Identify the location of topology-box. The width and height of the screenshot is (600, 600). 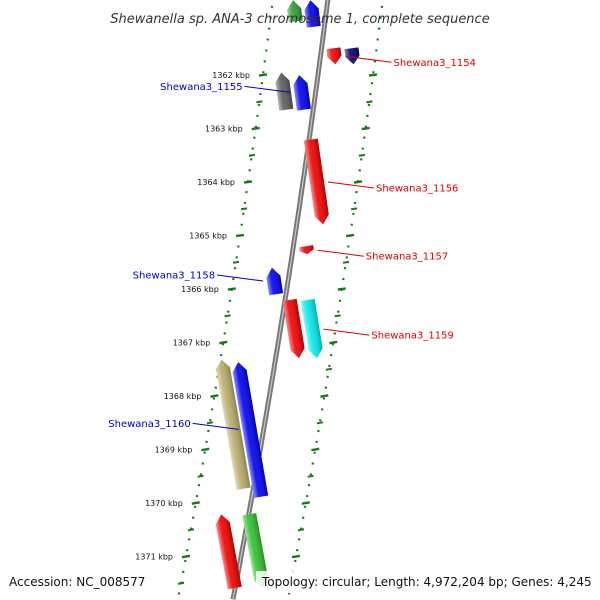
(426, 582).